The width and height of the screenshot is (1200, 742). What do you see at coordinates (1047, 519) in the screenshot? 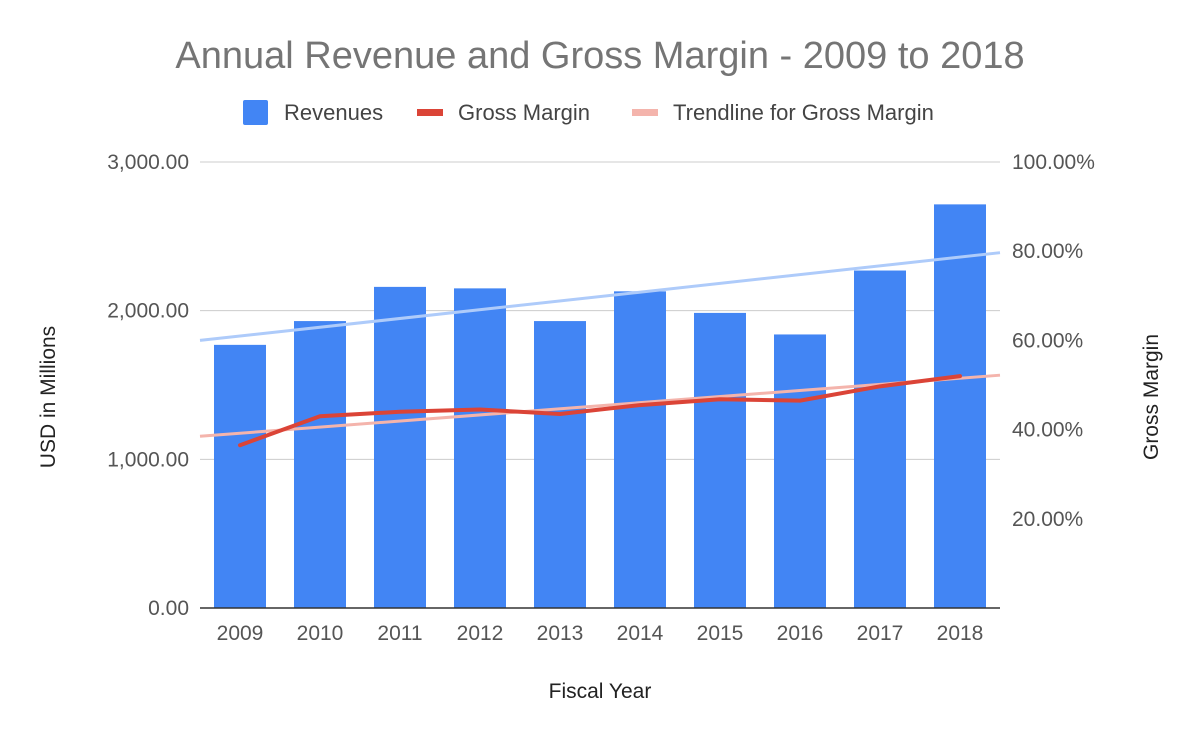
I see `y2-tick-label: 20.00%` at bounding box center [1047, 519].